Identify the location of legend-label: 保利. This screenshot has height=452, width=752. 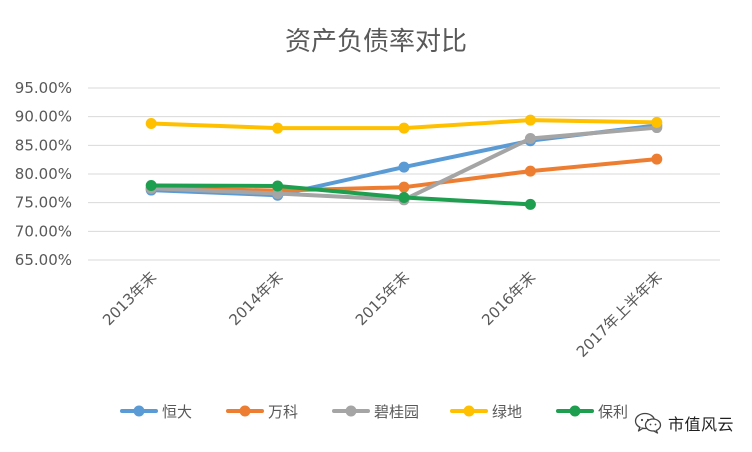
(613, 412).